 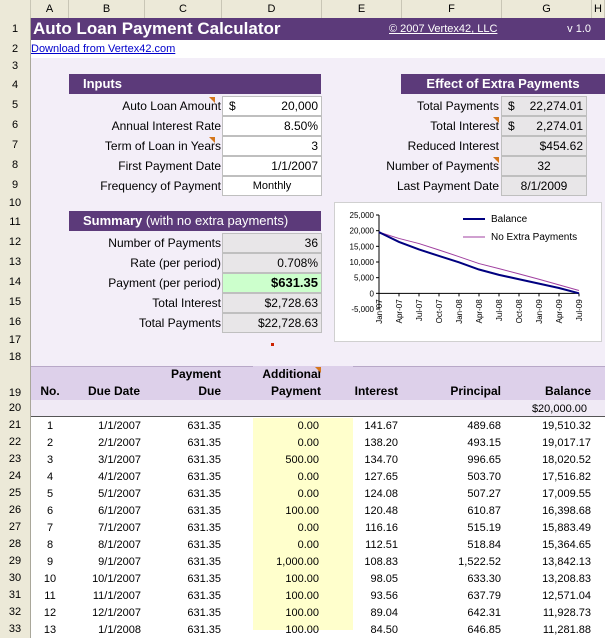 I want to click on row-balance: 15,364.65, so click(x=566, y=545).